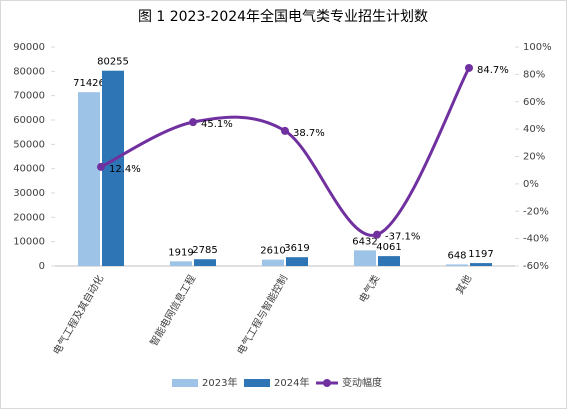  I want to click on y-tick-label: 50000, so click(29, 144).